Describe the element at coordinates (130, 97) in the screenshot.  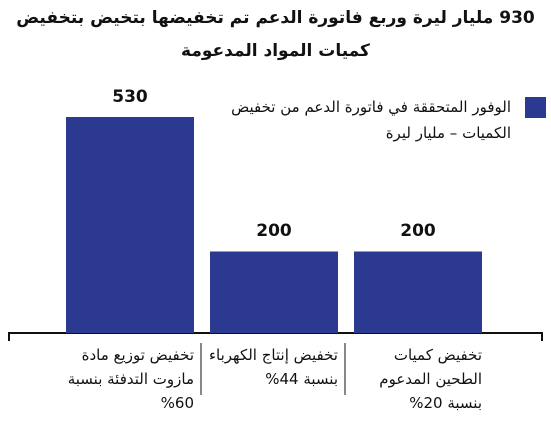
I see `value-label: 530` at that location.